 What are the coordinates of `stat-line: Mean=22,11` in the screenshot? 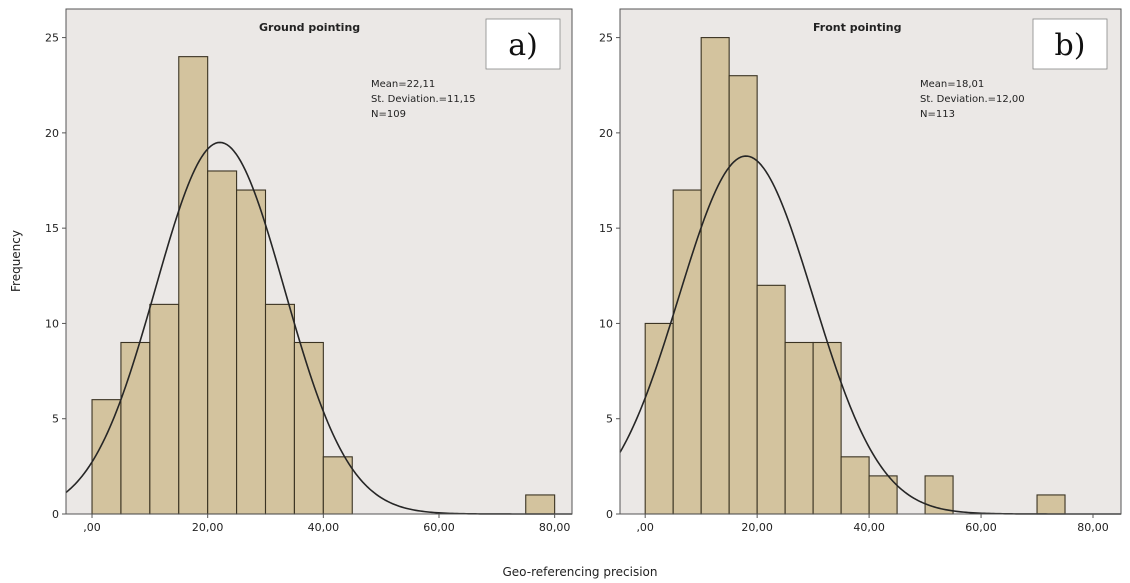 It's located at (403, 84).